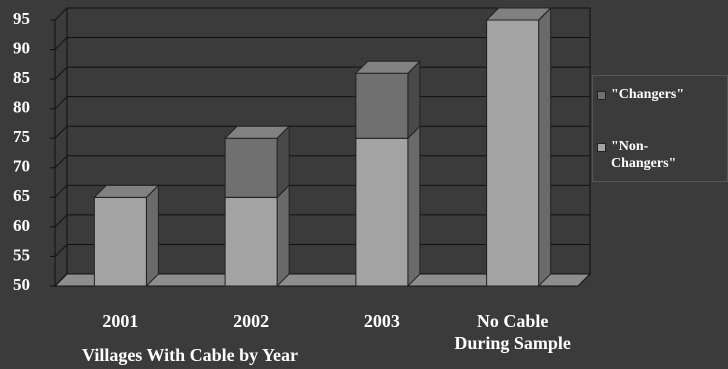 Image resolution: width=728 pixels, height=369 pixels. Describe the element at coordinates (512, 332) in the screenshot. I see `x-tick-label: No Cable During Sample` at that location.